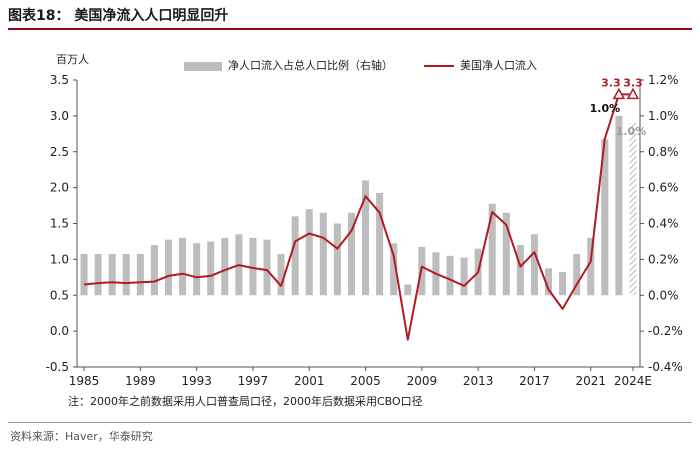 Image resolution: width=700 pixels, height=452 pixels. What do you see at coordinates (663, 295) in the screenshot?
I see `right-tick-label: 0.0%` at bounding box center [663, 295].